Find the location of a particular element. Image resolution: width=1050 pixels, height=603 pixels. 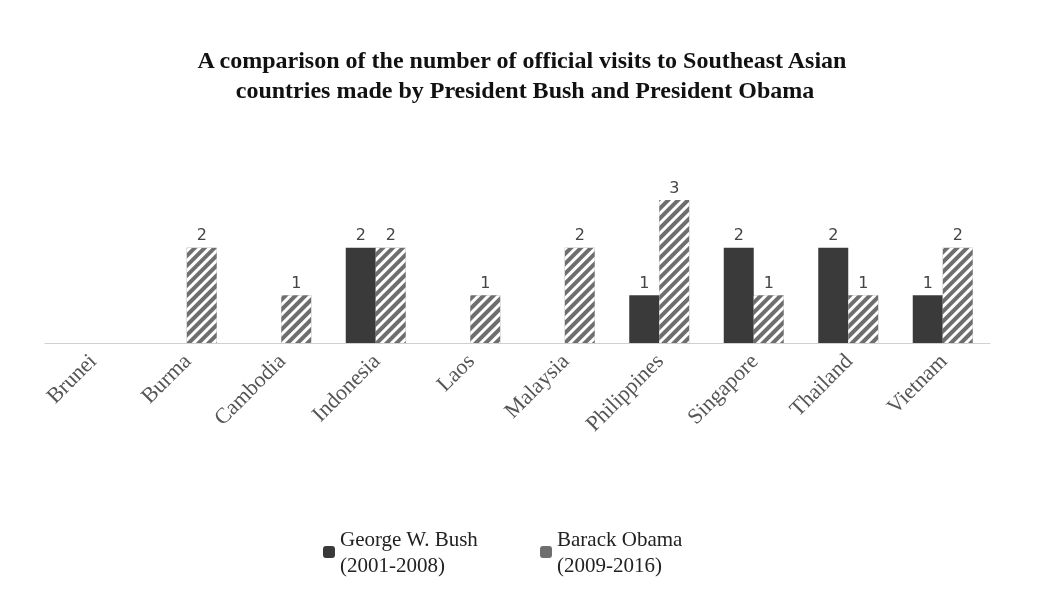

legend-label: George W. Bush (2001-2008) is located at coordinates (412, 552).